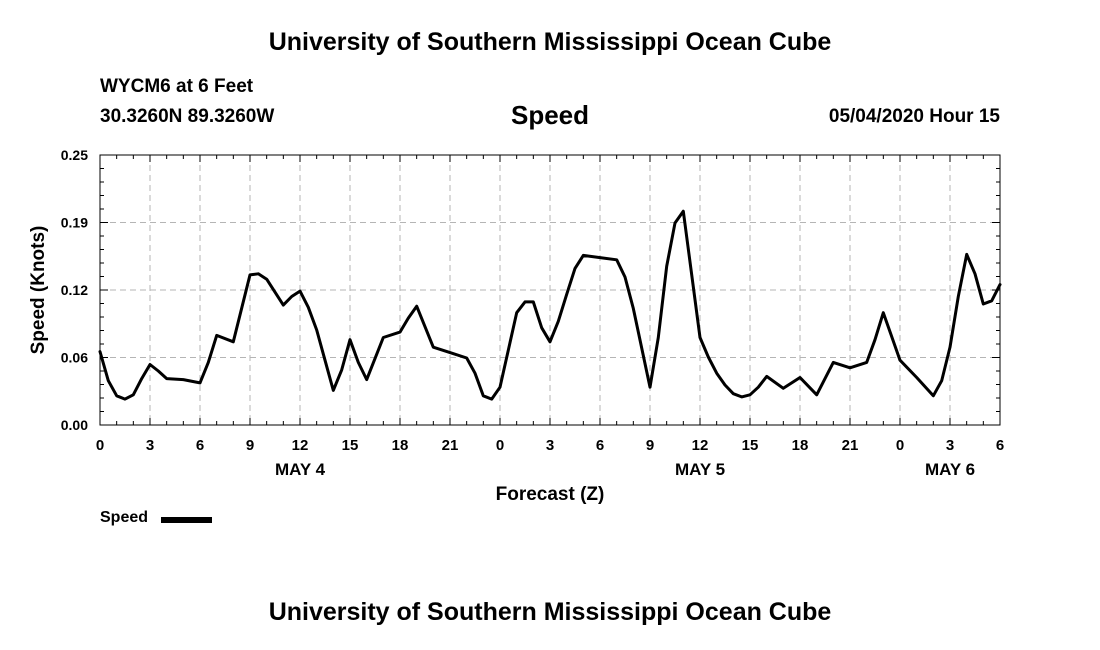 The width and height of the screenshot is (1100, 650). I want to click on y-tick-label: 0.25, so click(74, 155).